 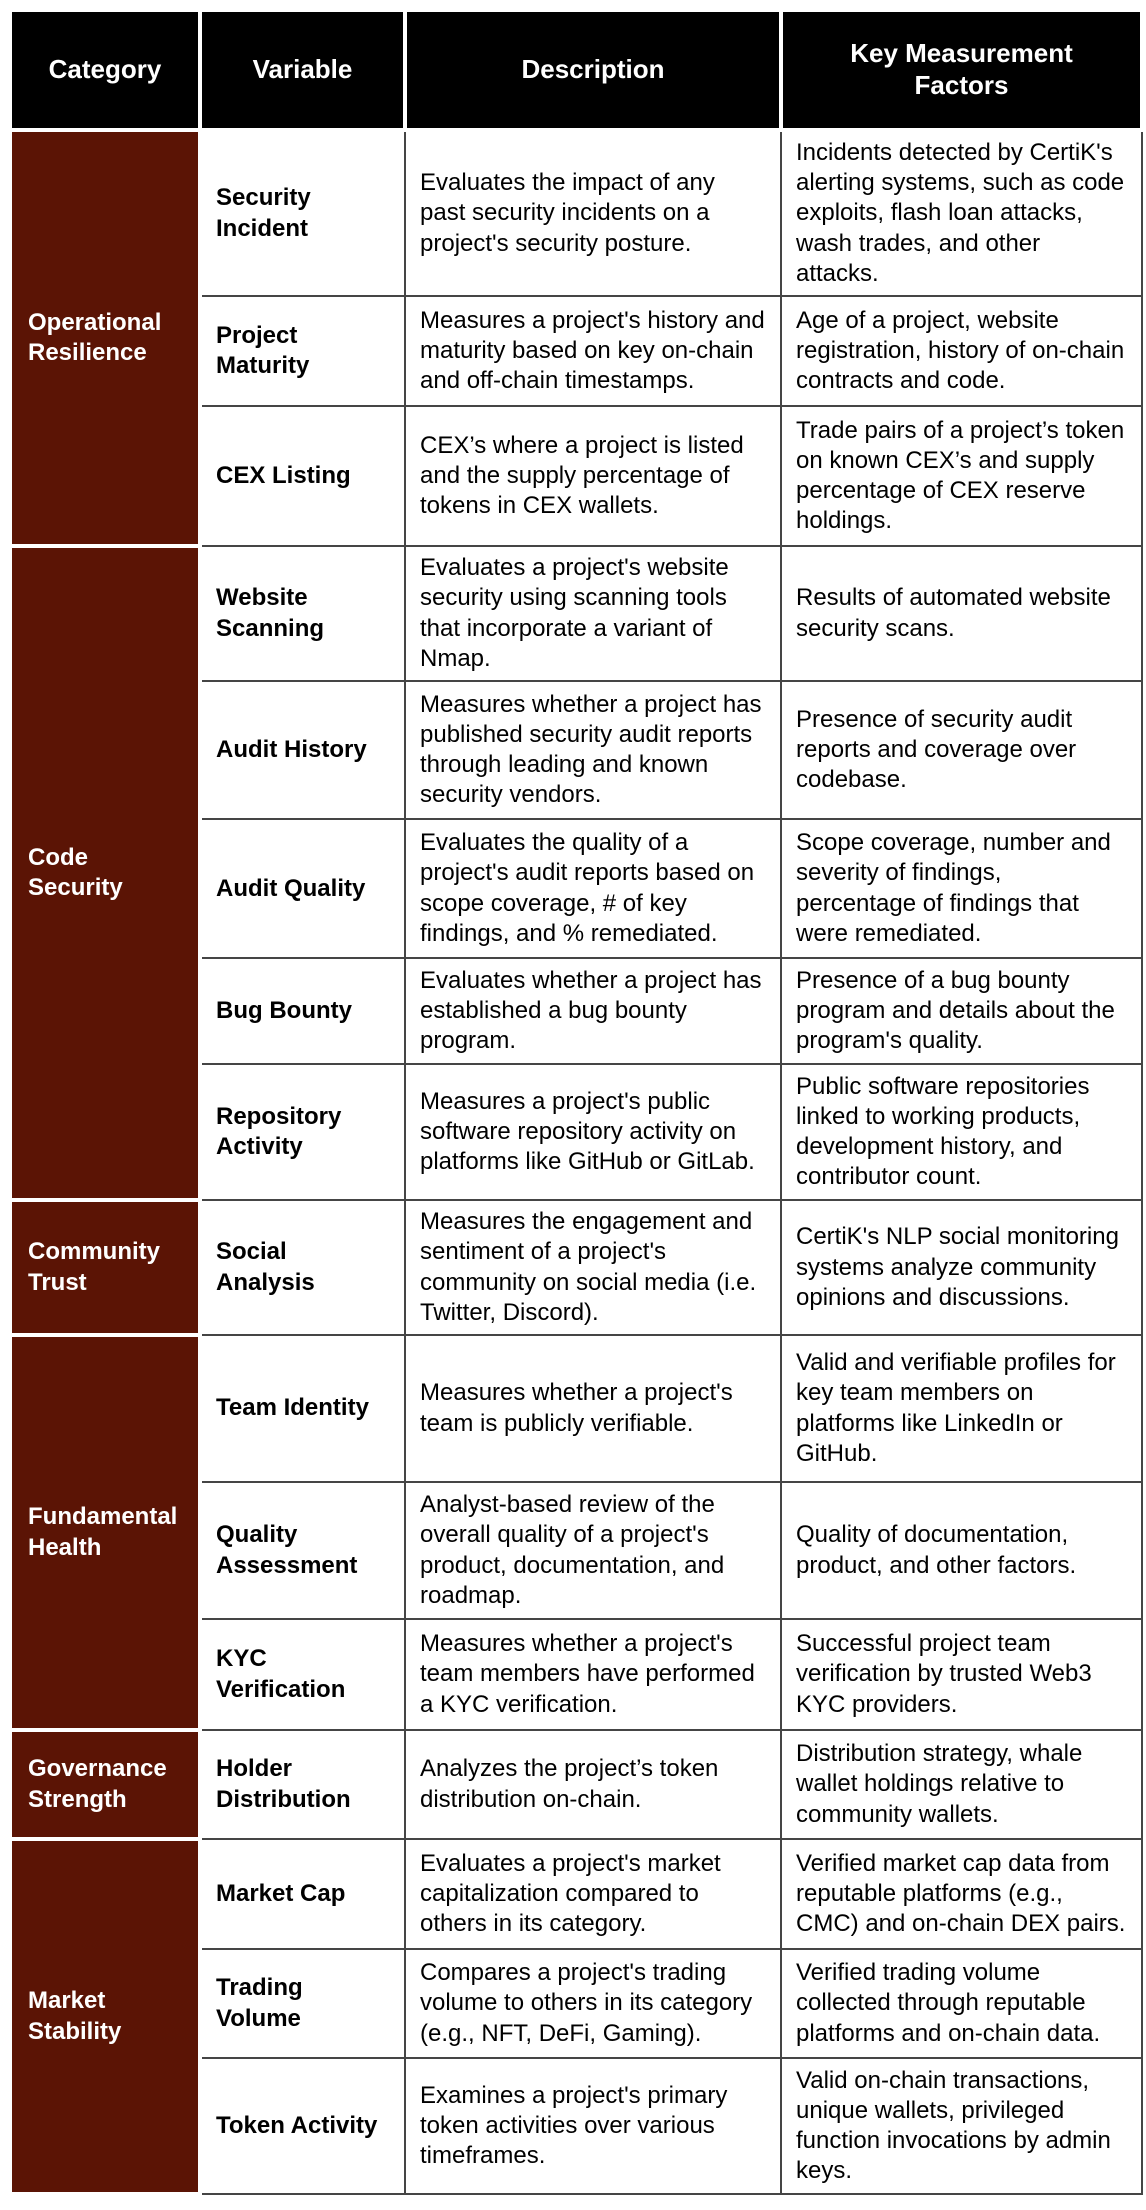 I want to click on variable-cell: KYC Verification, so click(x=302, y=1675).